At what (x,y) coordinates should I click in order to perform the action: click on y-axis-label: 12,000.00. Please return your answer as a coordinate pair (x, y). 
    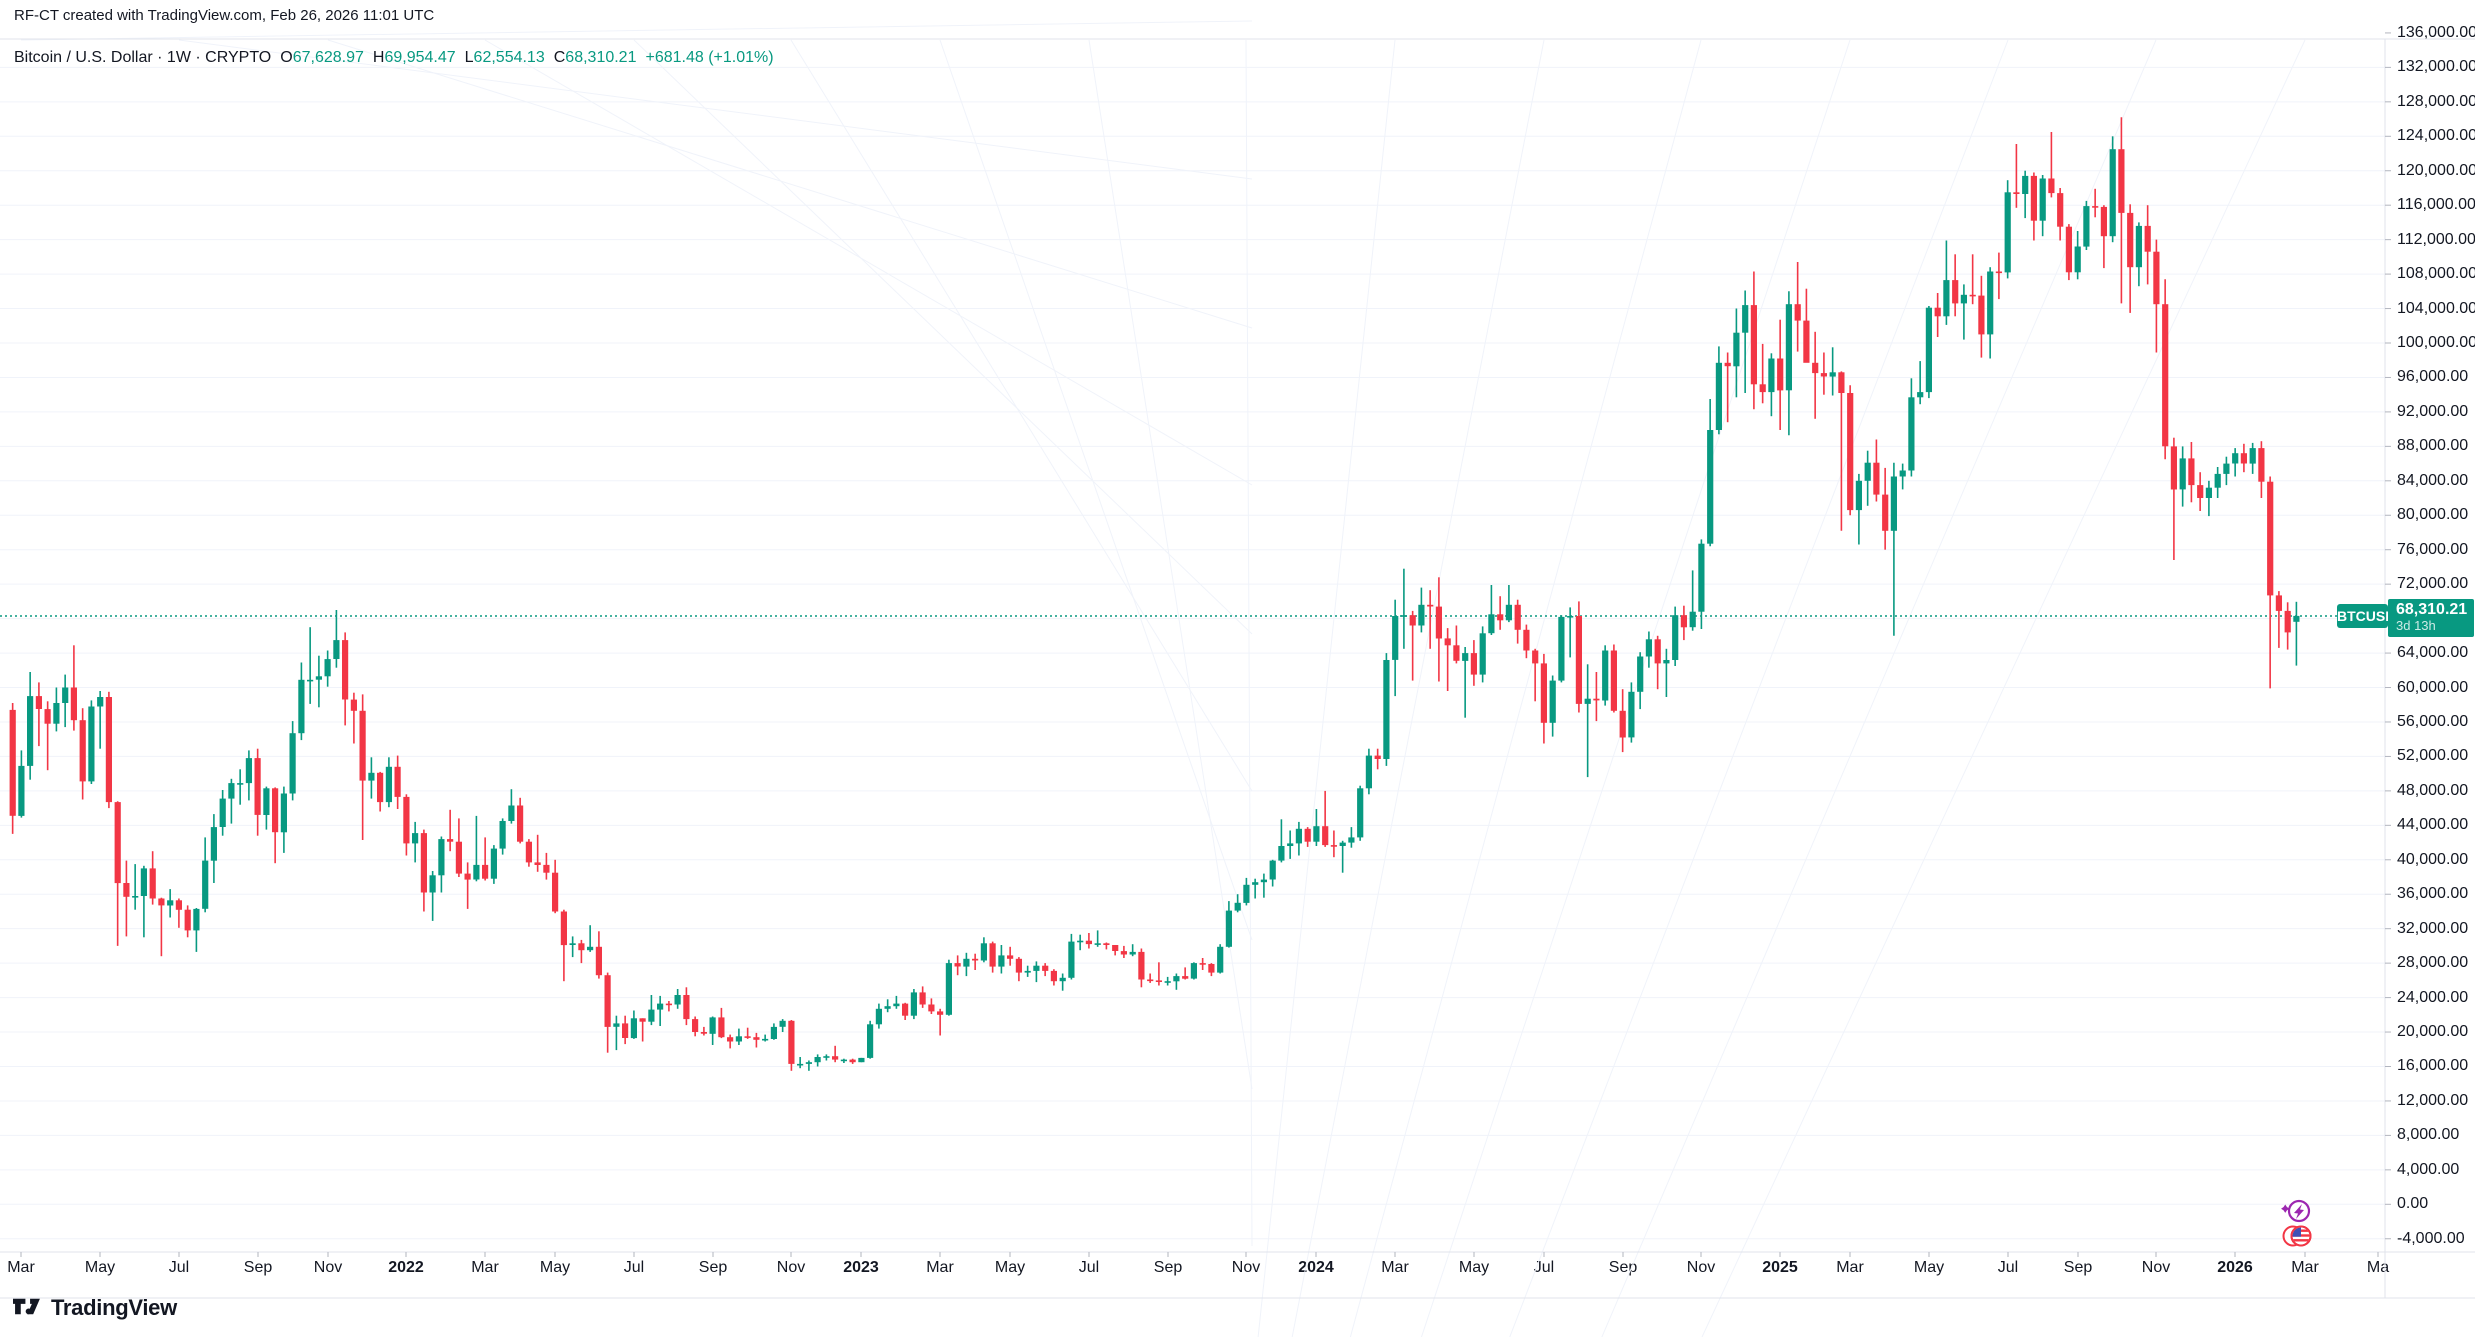
    Looking at the image, I should click on (2433, 1100).